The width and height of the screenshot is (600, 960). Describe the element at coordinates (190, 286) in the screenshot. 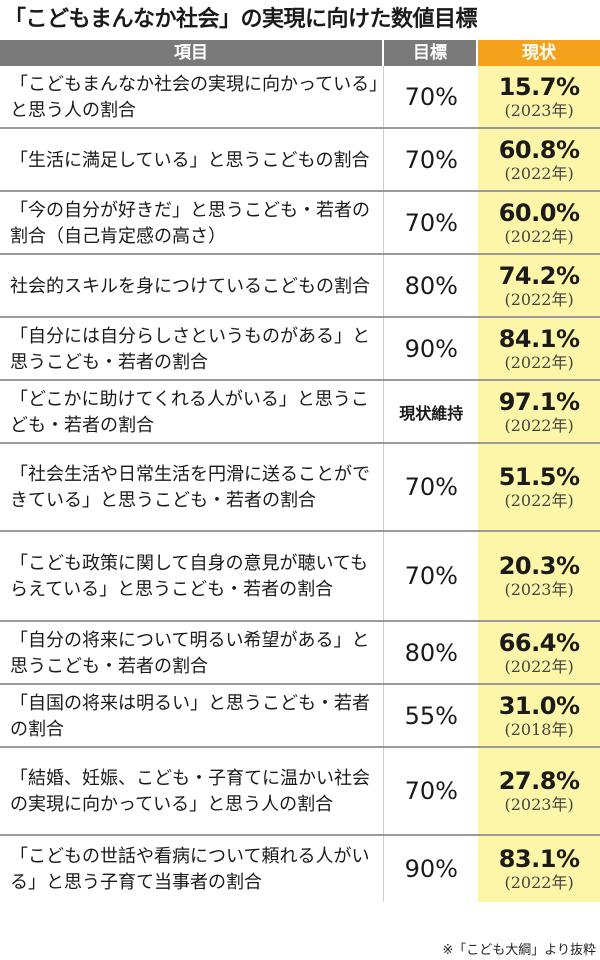

I see `row-item: 社会的スキルを身につけているこどもの割合` at that location.